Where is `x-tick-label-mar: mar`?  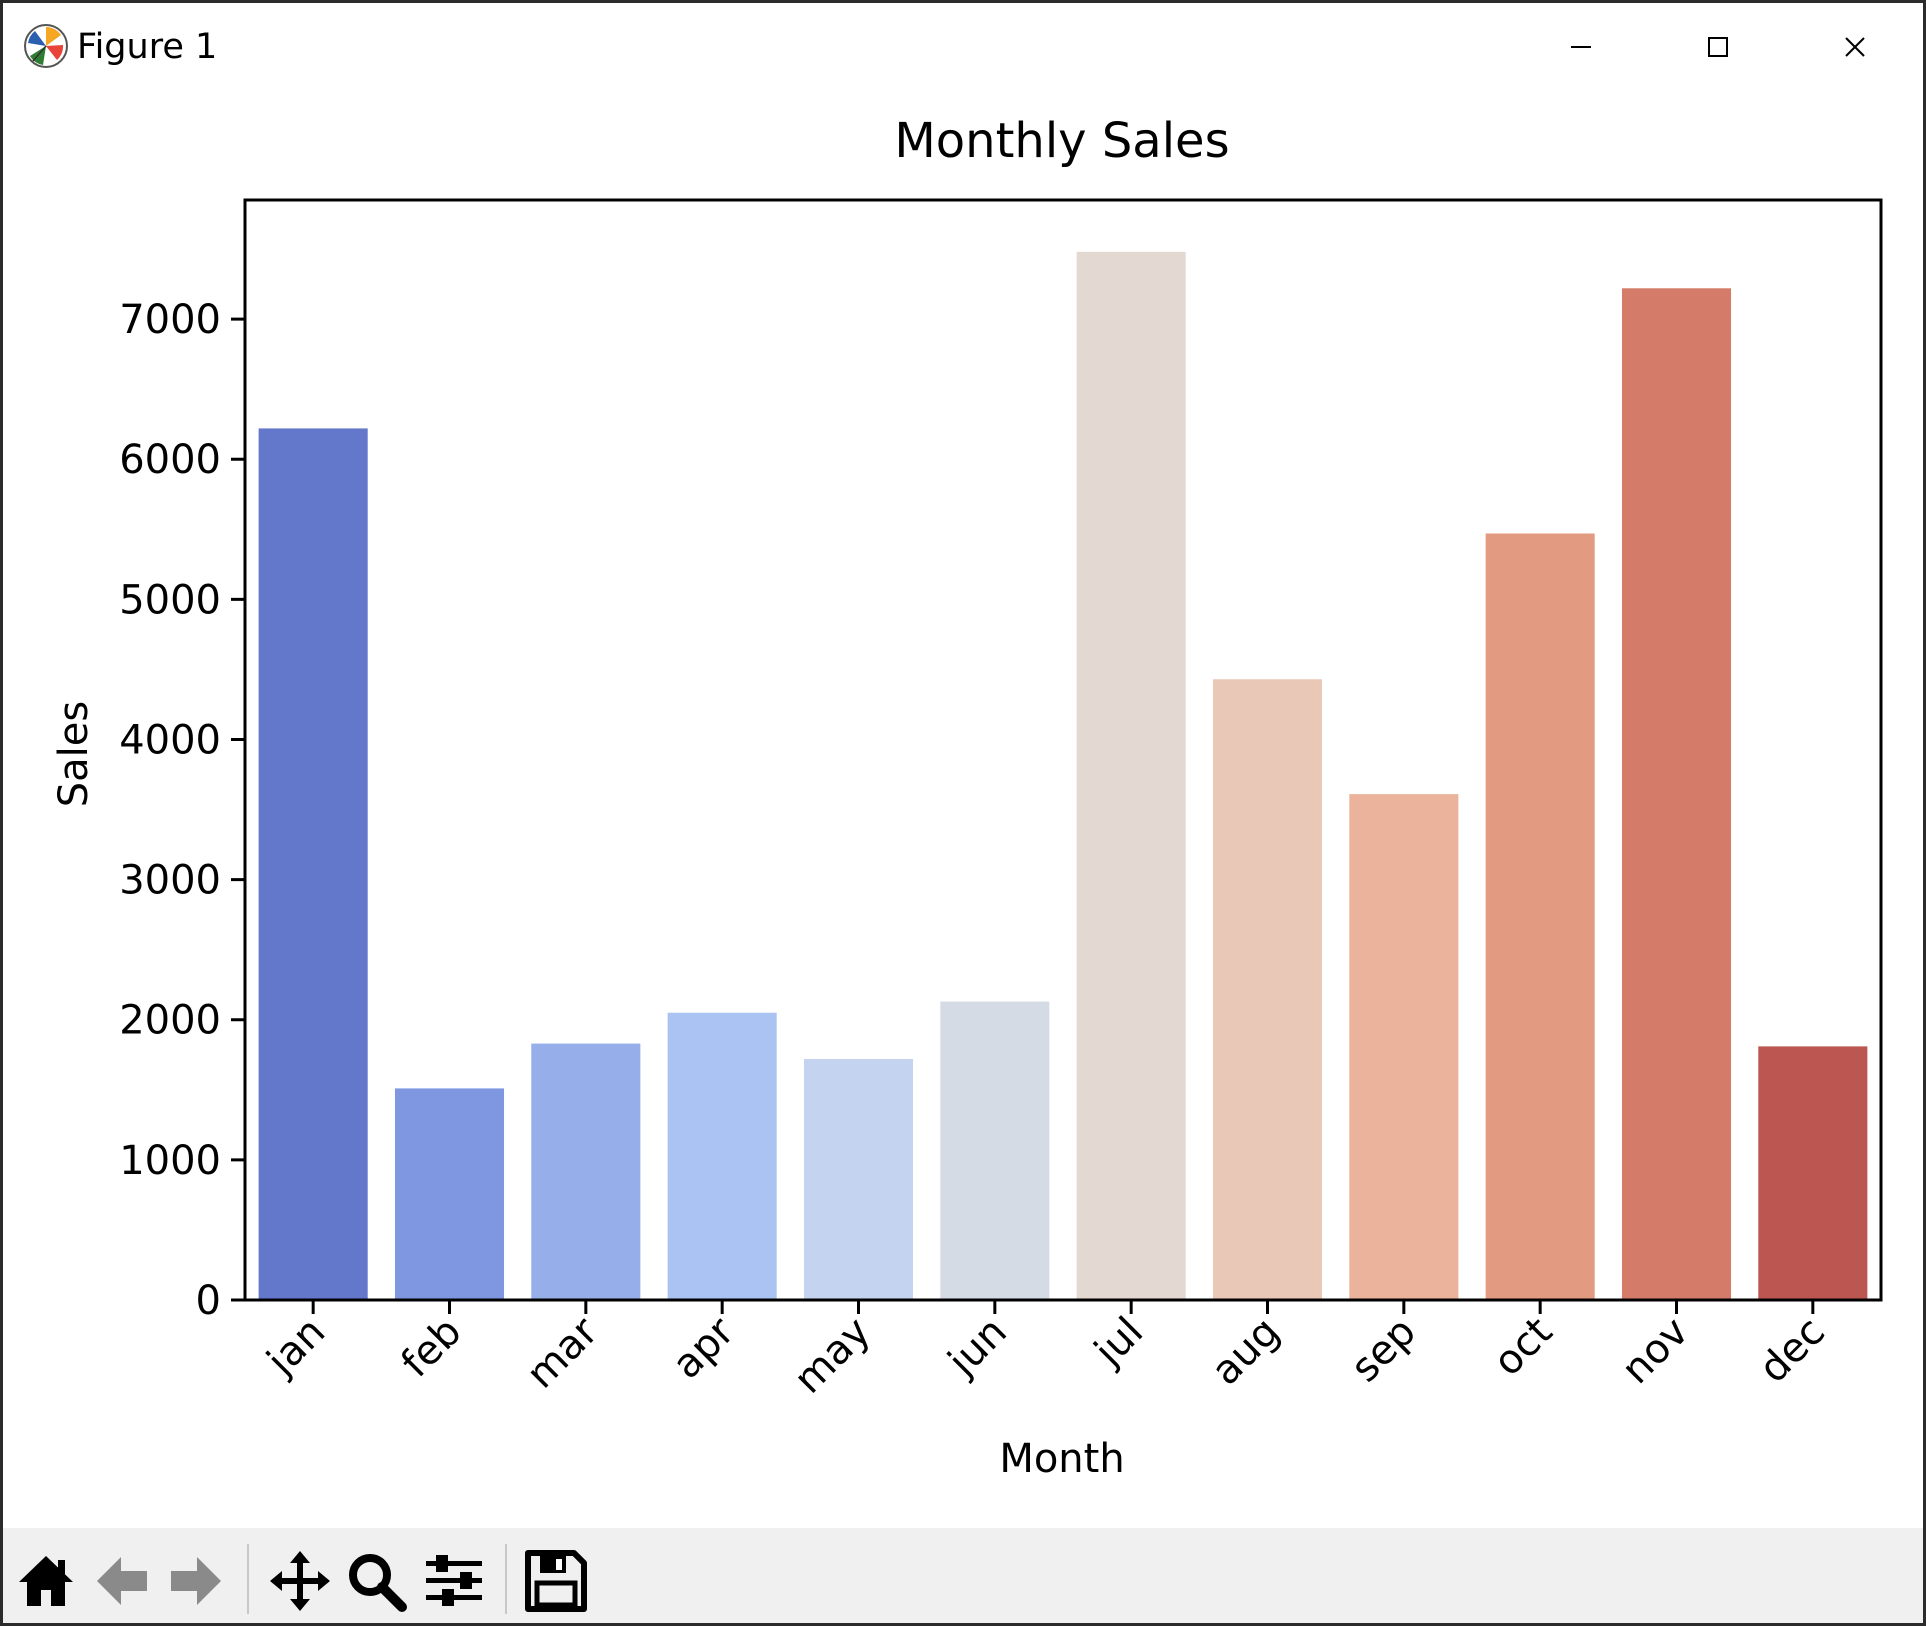 x-tick-label-mar: mar is located at coordinates (562, 1352).